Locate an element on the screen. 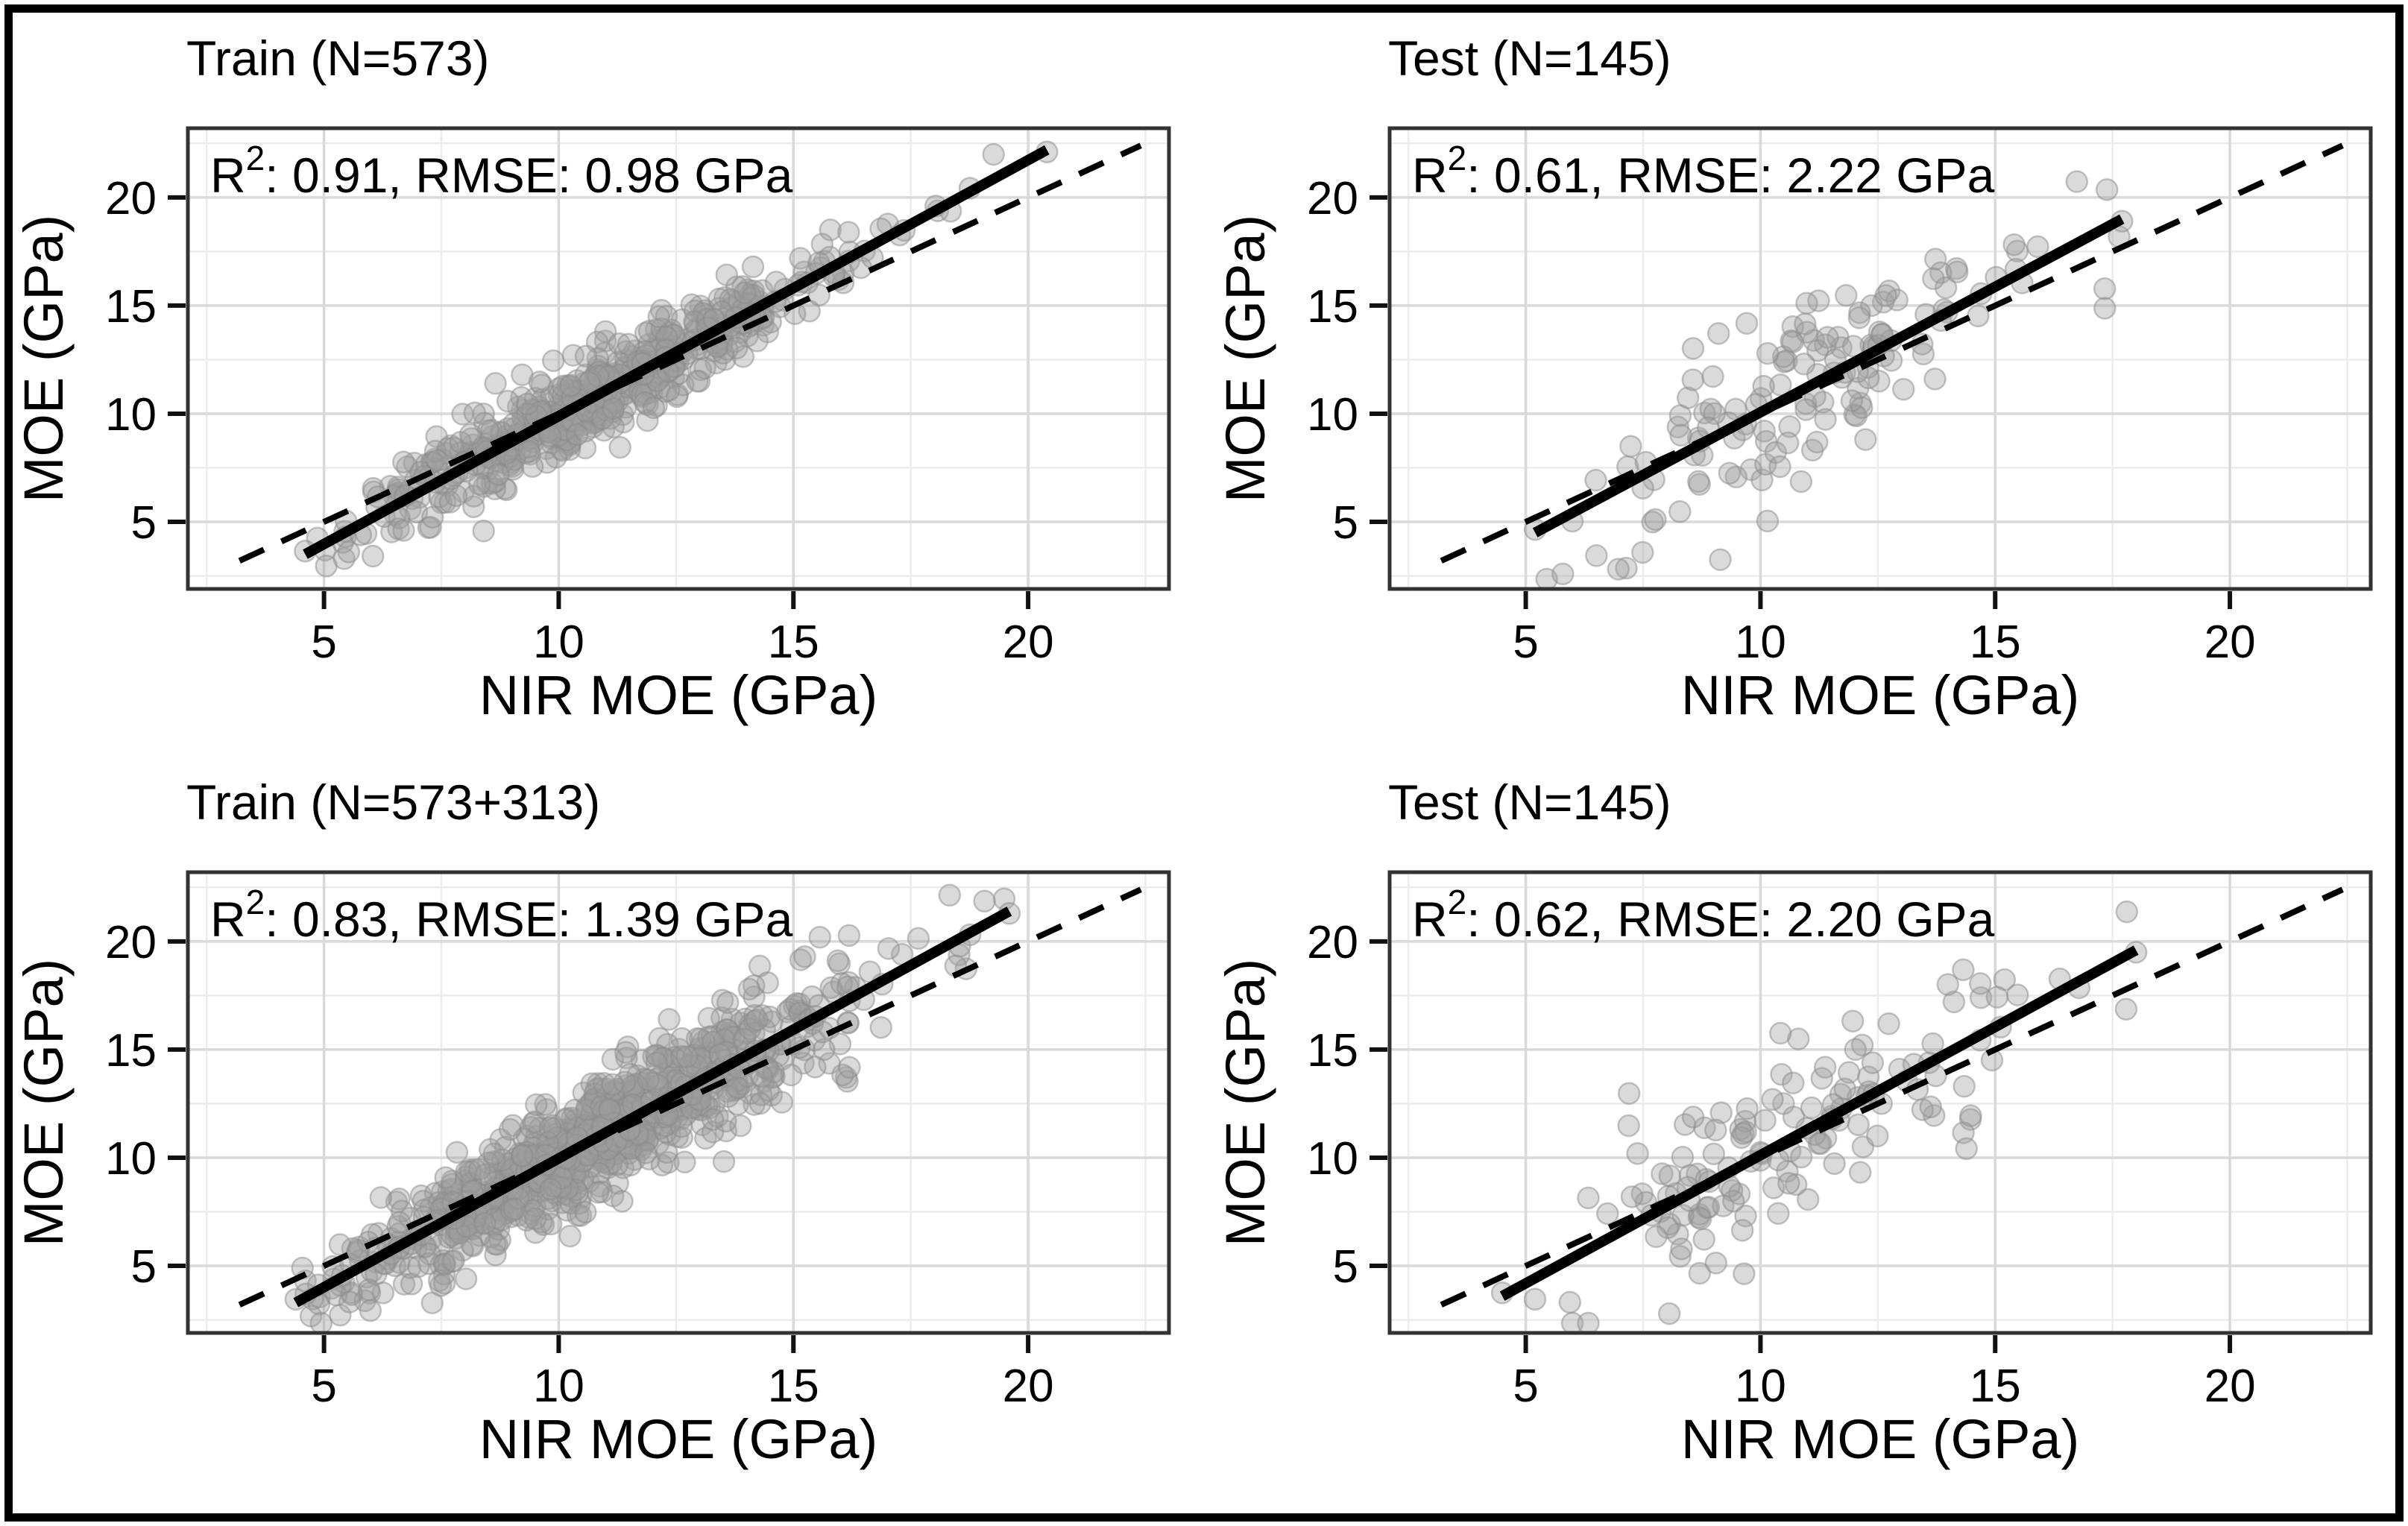  r2-annotation: R2: 0.91, RMSE: 0.98 GPa is located at coordinates (502, 171).